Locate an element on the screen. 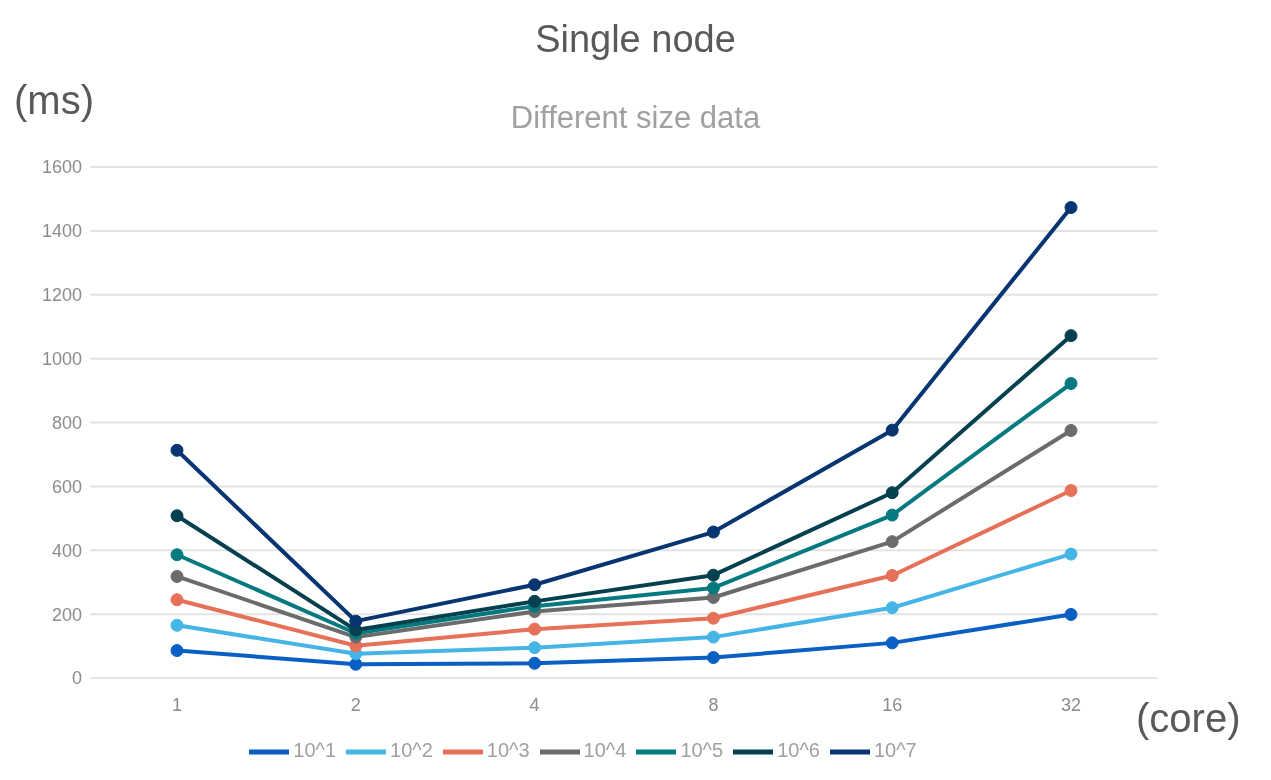 Image resolution: width=1271 pixels, height=780 pixels. y-tick-label: 800 is located at coordinates (66, 422).